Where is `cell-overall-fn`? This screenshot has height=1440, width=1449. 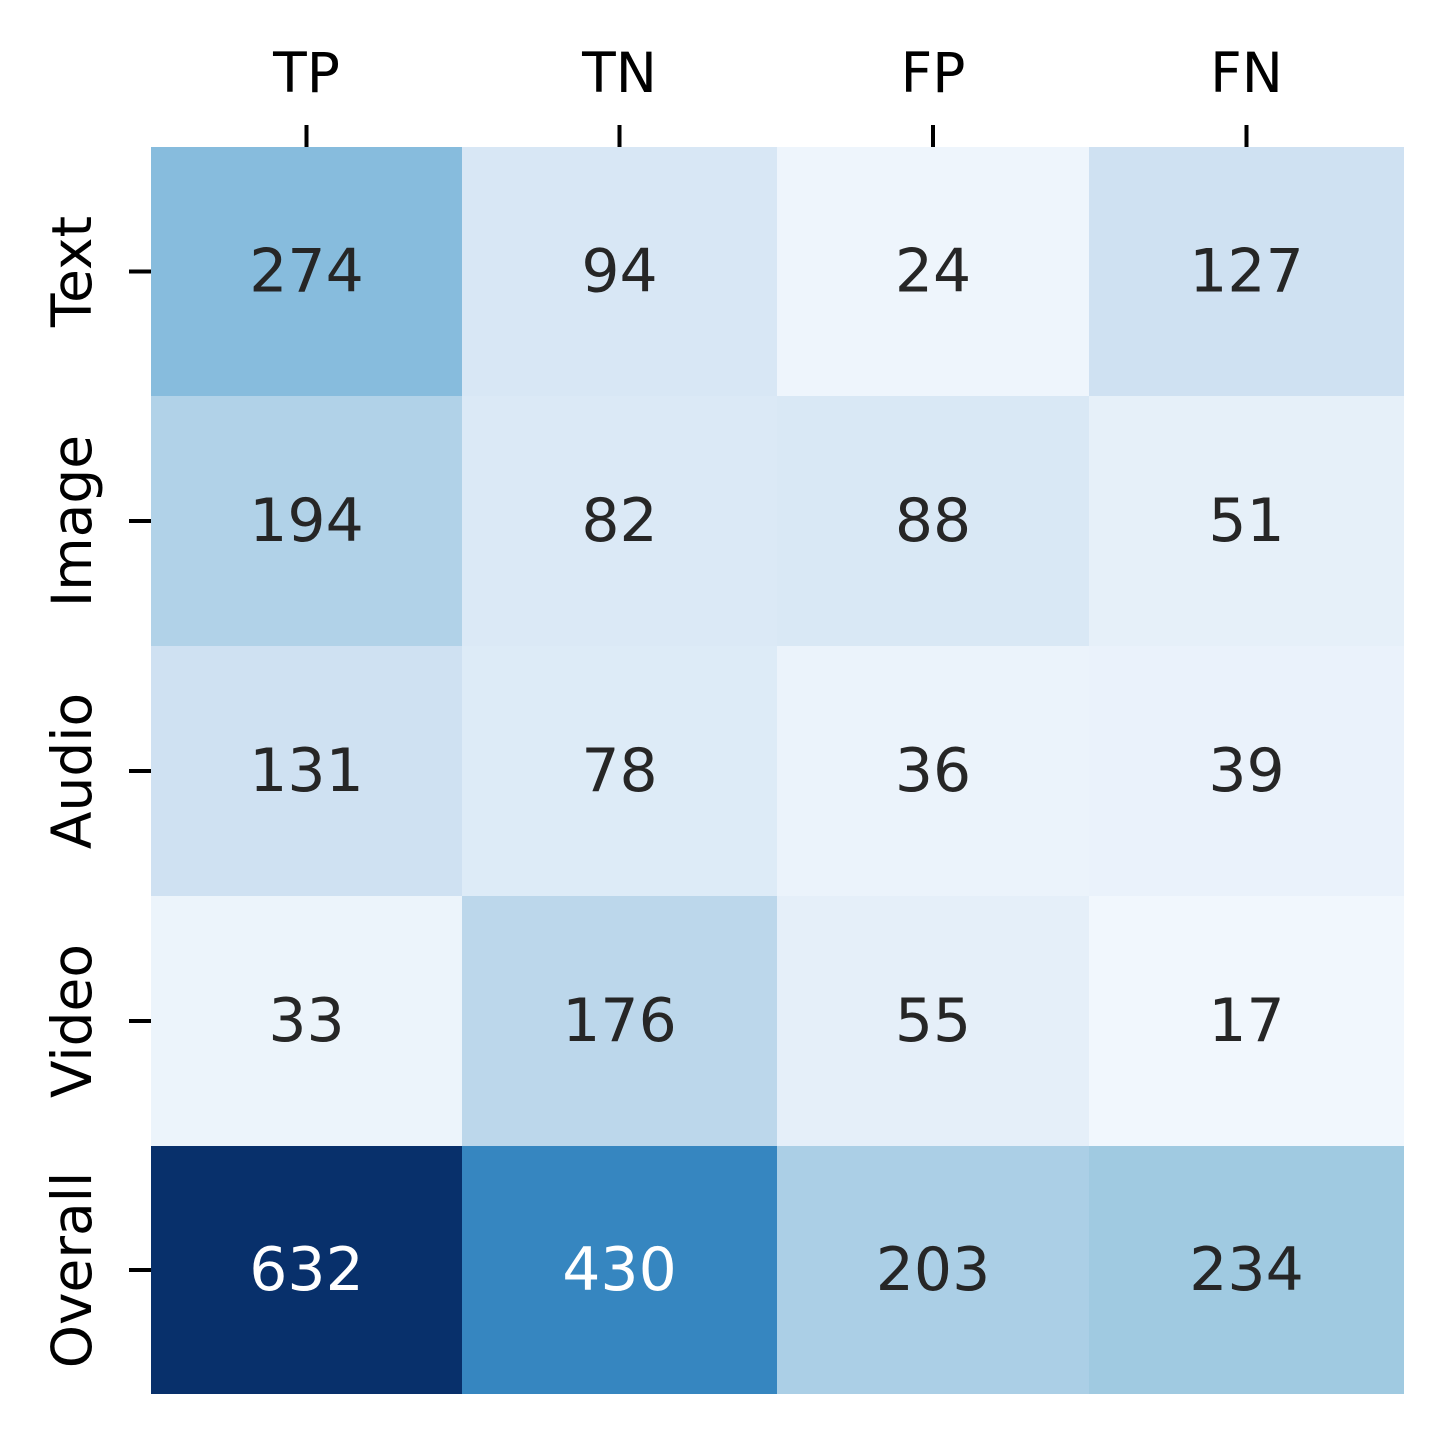 cell-overall-fn is located at coordinates (1246, 1270).